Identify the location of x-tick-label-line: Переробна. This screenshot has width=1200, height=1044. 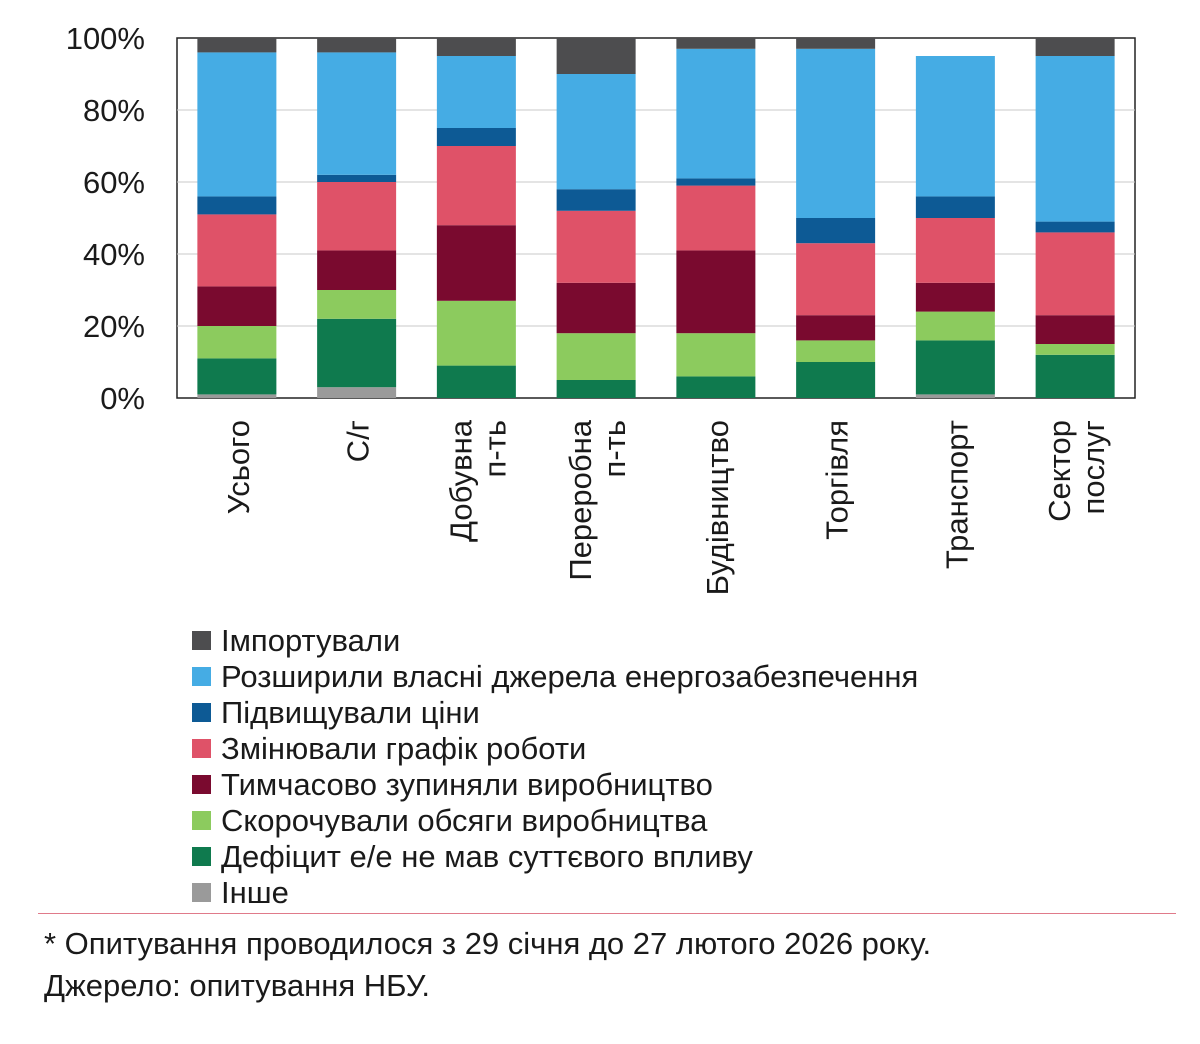
(580, 499).